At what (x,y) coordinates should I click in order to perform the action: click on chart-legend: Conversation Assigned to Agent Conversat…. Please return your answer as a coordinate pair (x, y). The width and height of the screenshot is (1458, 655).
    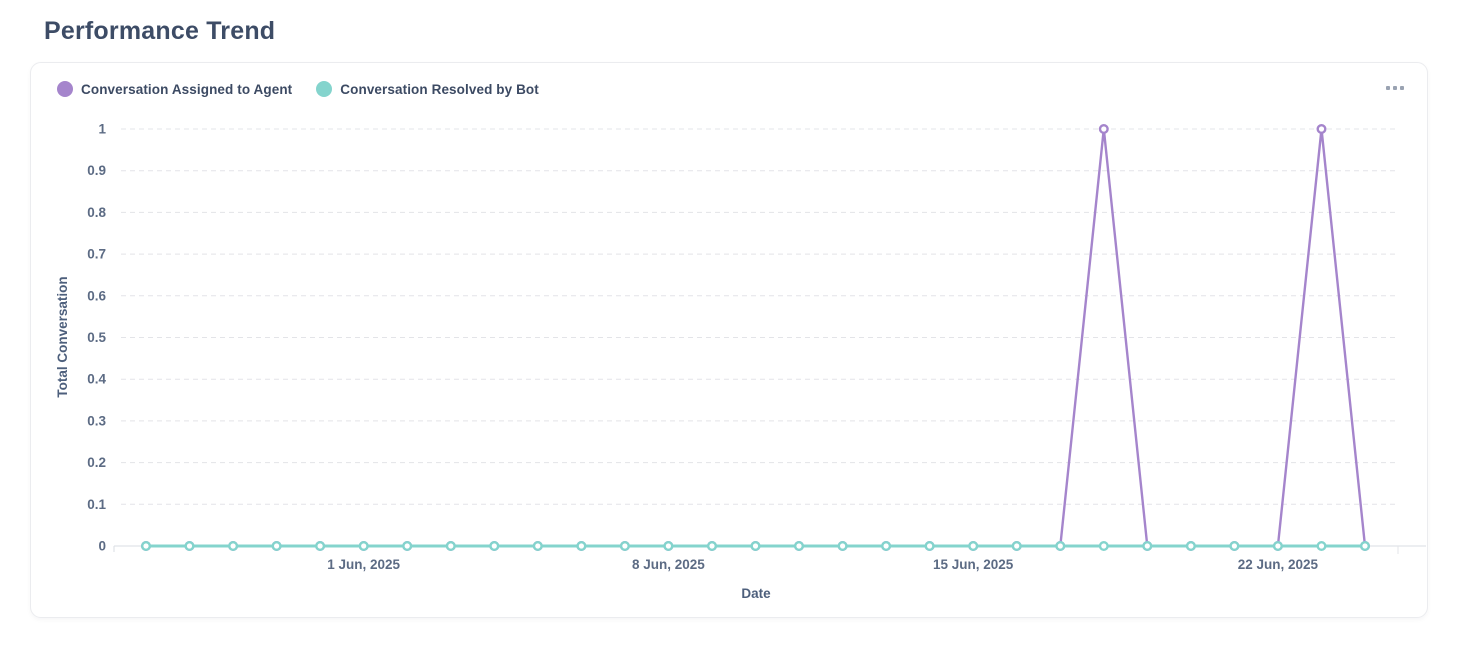
    Looking at the image, I should click on (298, 89).